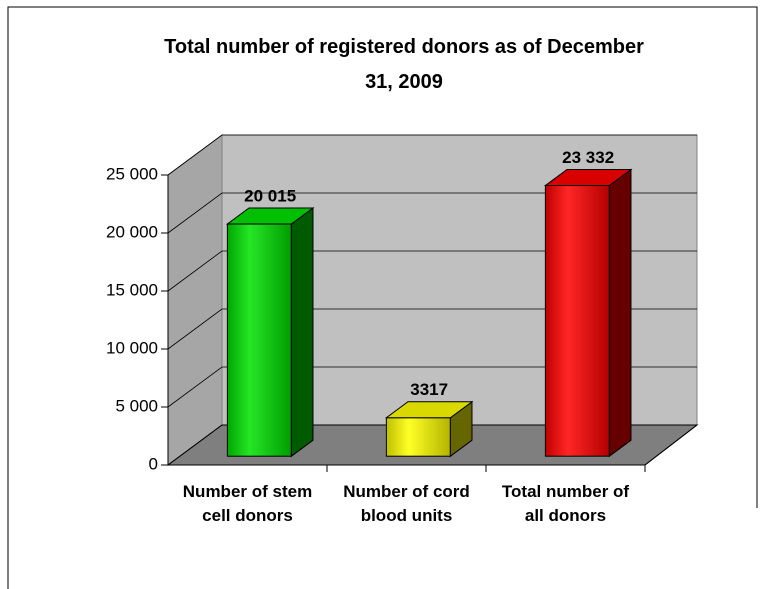 Image resolution: width=765 pixels, height=589 pixels. What do you see at coordinates (132, 231) in the screenshot?
I see `y-tick-label: 20 000` at bounding box center [132, 231].